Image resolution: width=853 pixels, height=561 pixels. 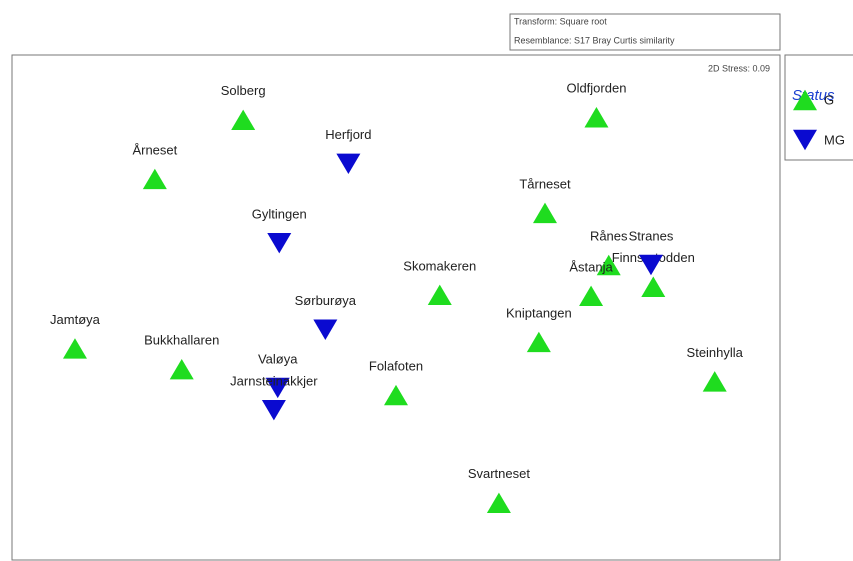 I want to click on point-label: Herfjord, so click(x=348, y=134).